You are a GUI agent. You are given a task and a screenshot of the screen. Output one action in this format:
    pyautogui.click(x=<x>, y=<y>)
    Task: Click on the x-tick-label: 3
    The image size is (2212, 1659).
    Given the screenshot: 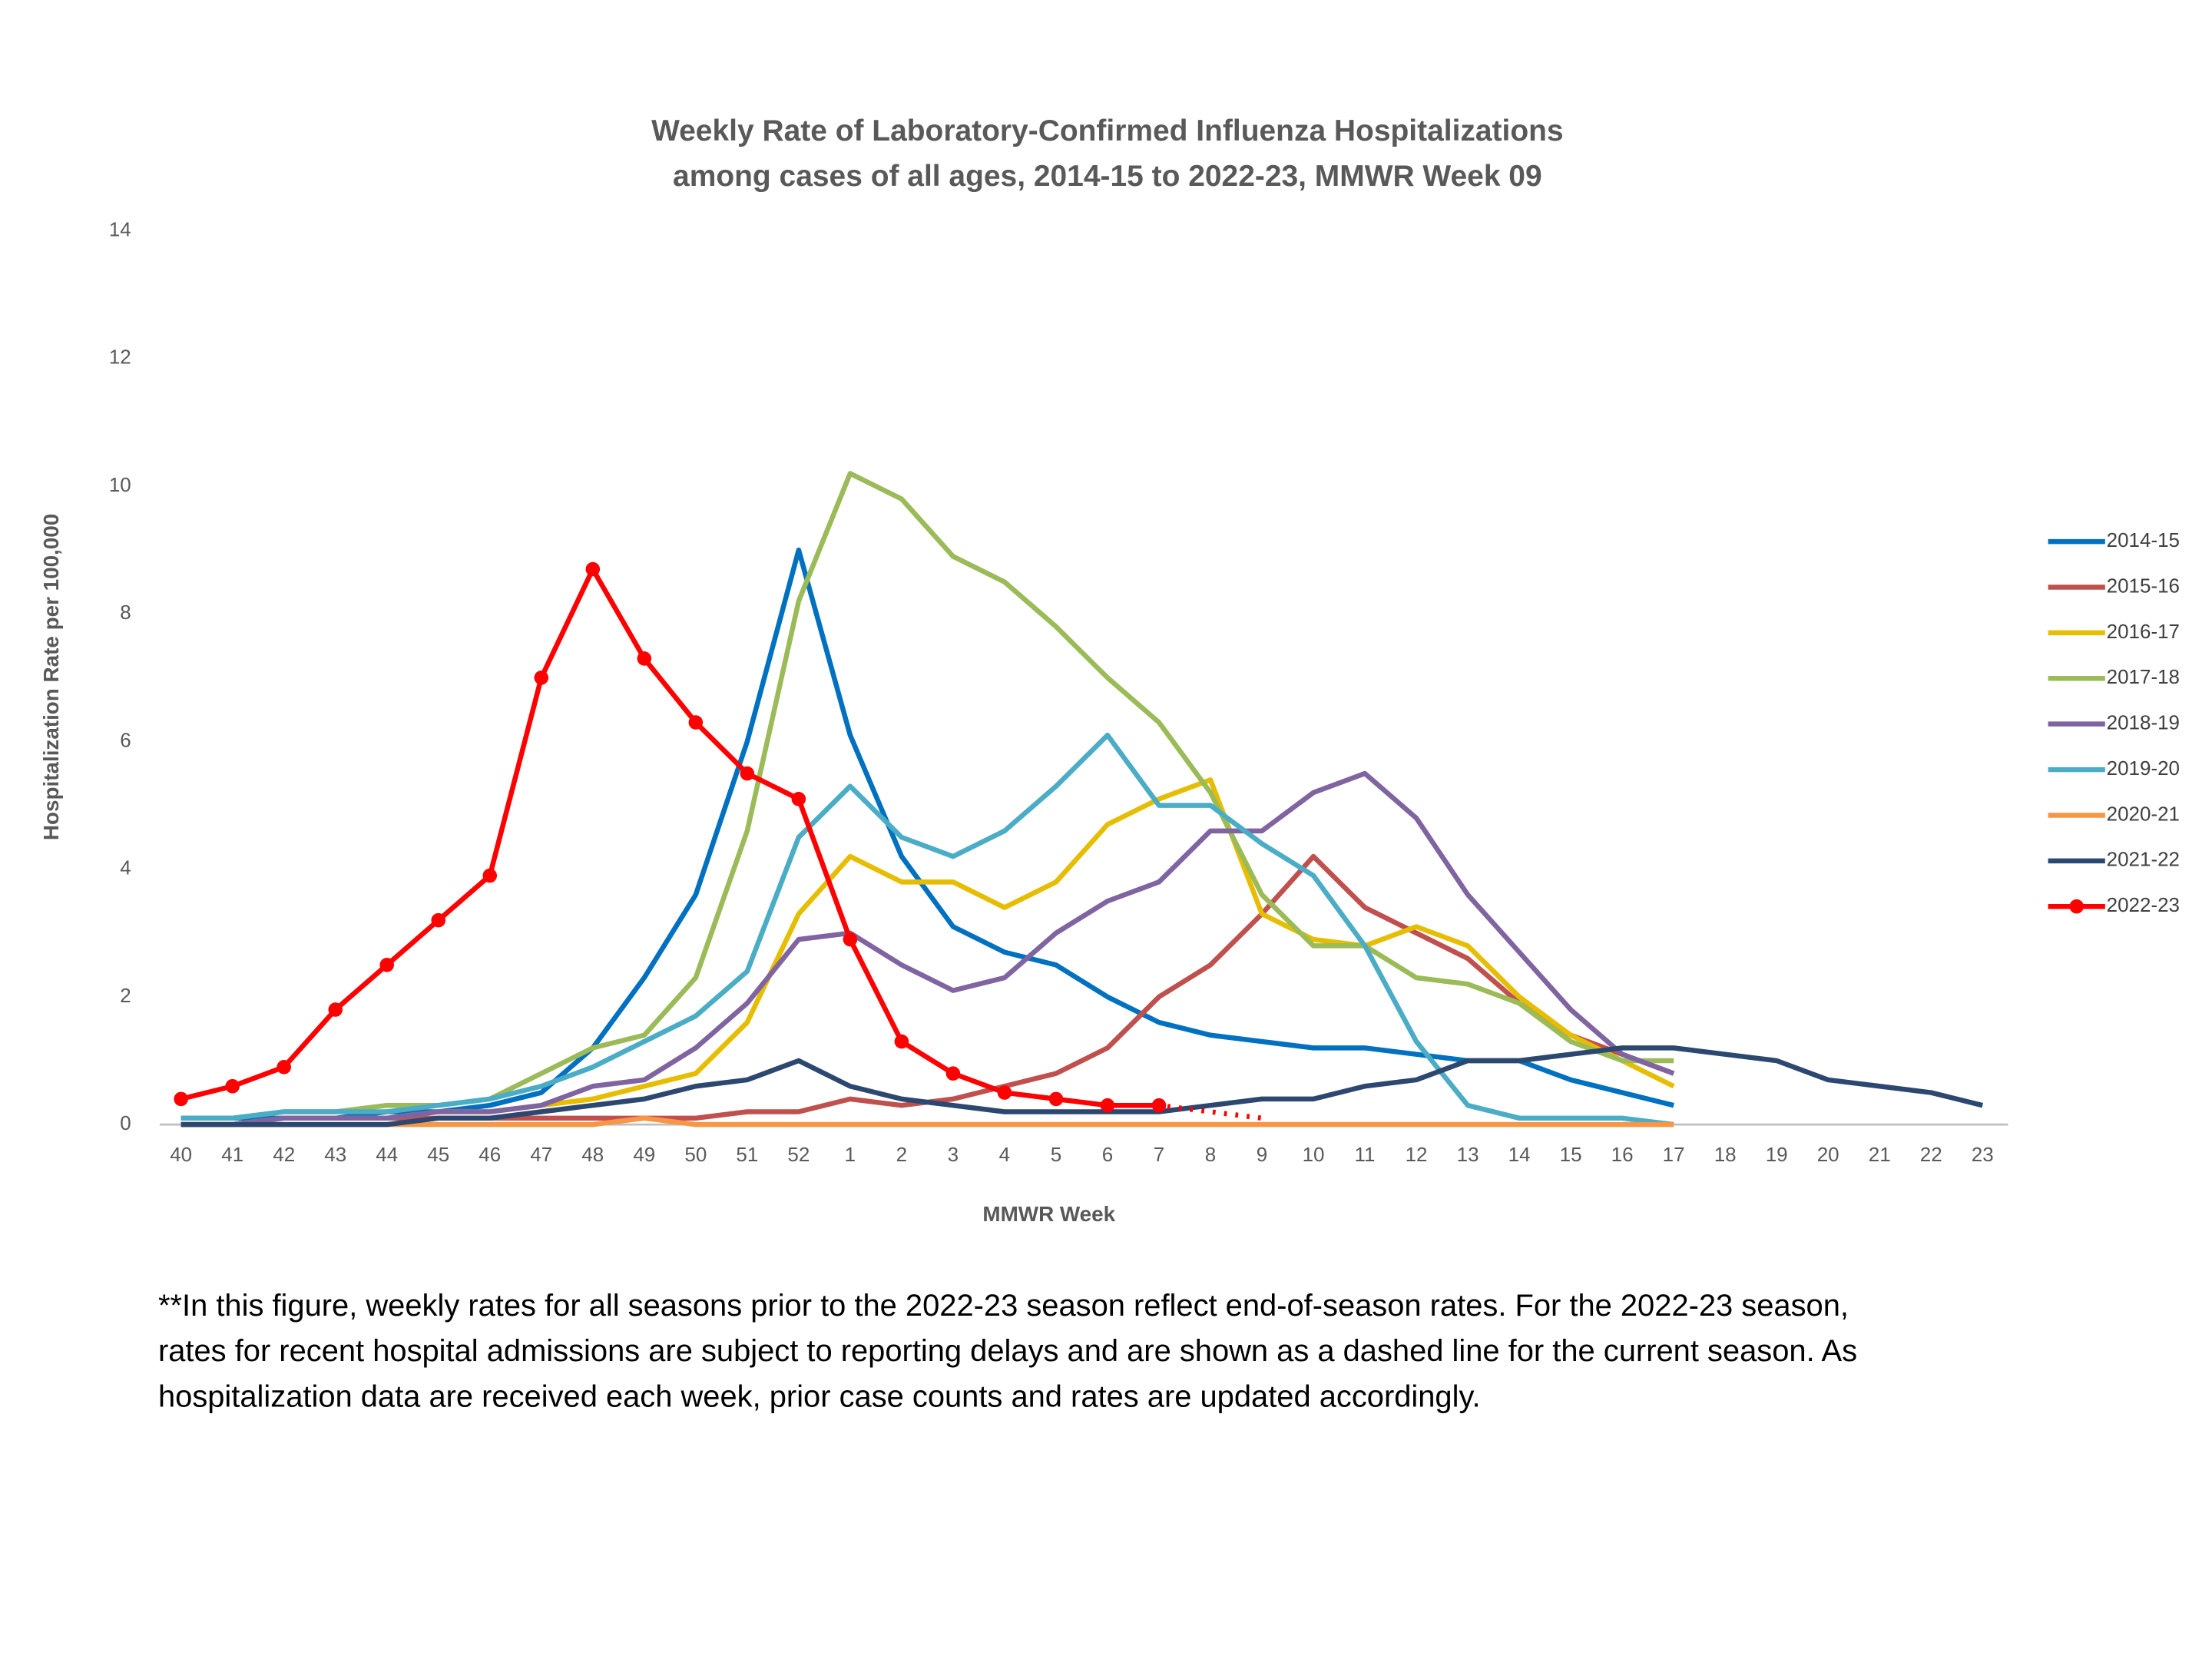 What is the action you would take?
    pyautogui.click(x=954, y=1154)
    